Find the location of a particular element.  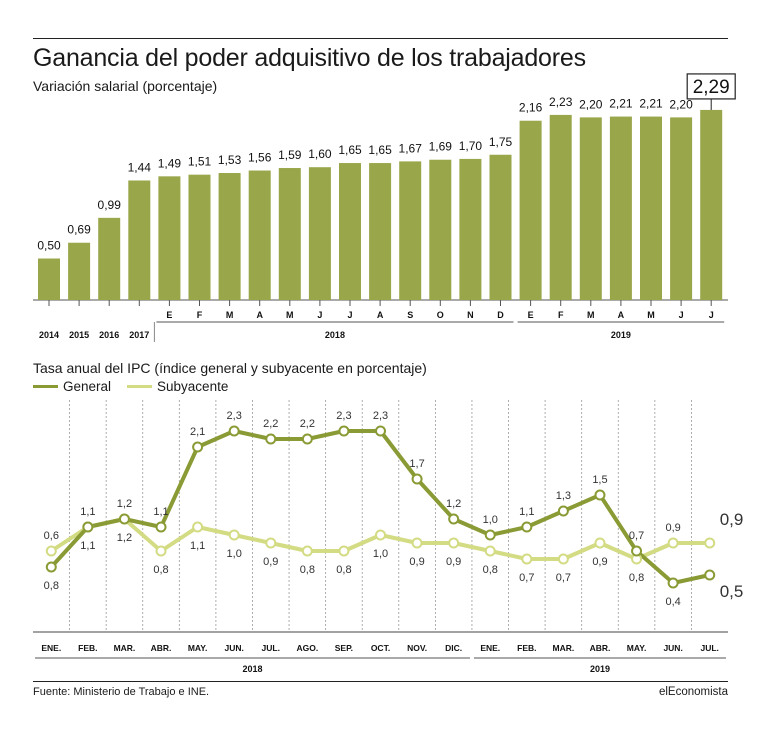

line-category-label: SEP. is located at coordinates (344, 648).